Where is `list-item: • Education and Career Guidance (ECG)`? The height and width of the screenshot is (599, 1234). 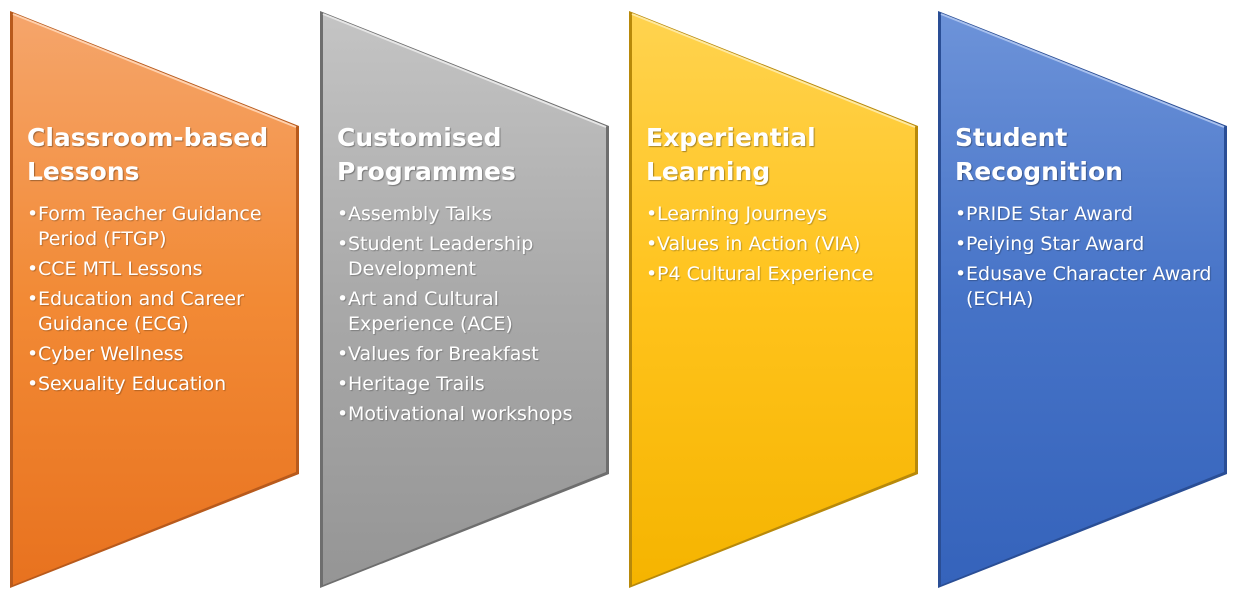 list-item: • Education and Career Guidance (ECG) is located at coordinates (135, 311).